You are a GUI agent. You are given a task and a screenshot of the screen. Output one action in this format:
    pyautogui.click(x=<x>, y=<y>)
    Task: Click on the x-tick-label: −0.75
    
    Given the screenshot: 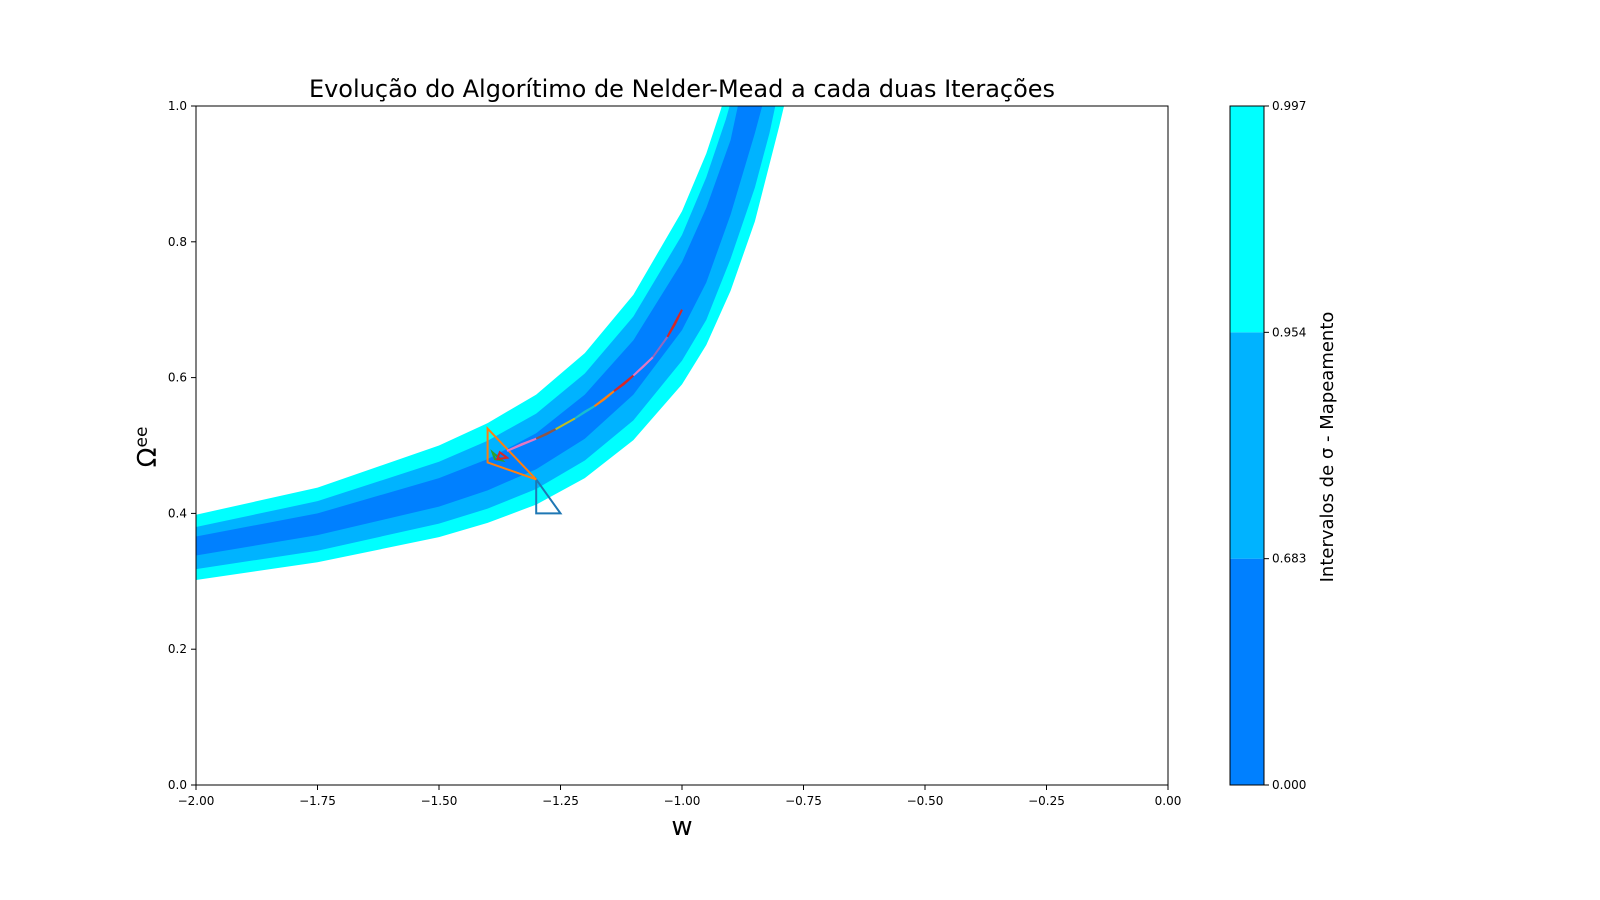 What is the action you would take?
    pyautogui.click(x=803, y=801)
    